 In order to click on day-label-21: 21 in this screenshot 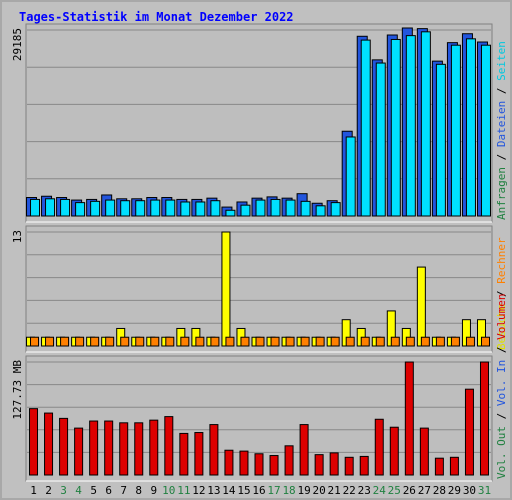, I will do `click(334, 490)`.